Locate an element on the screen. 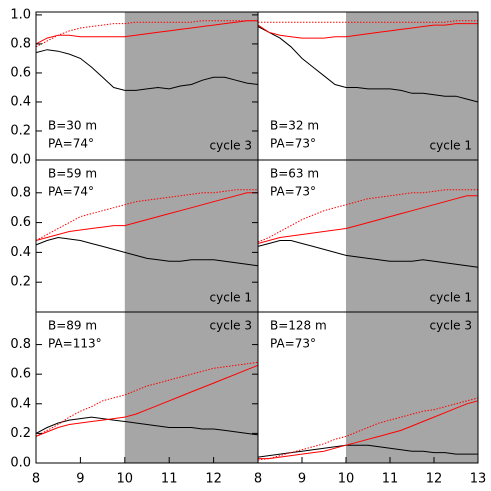  baseline-label: B=89 m is located at coordinates (72, 326).